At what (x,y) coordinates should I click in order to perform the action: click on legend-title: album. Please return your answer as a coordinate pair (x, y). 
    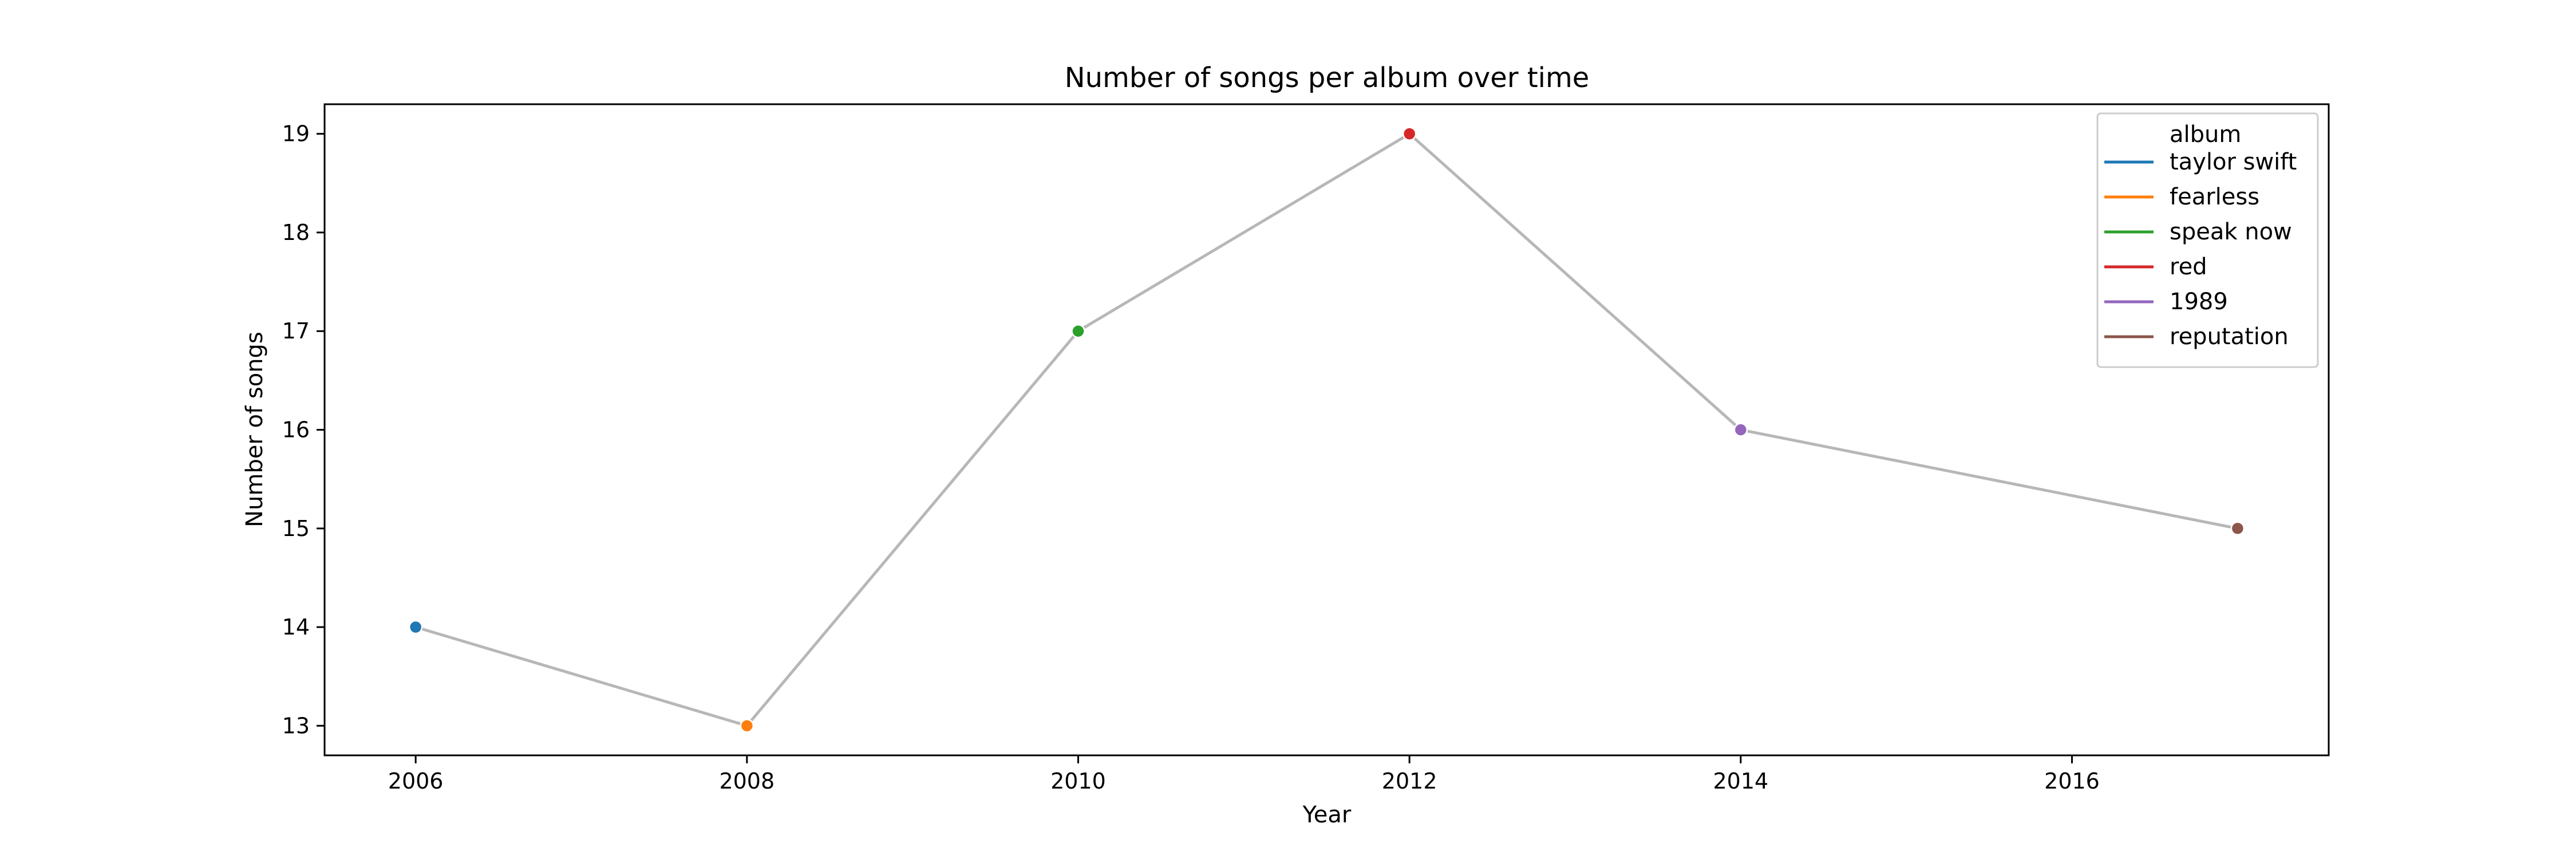
    Looking at the image, I should click on (2205, 134).